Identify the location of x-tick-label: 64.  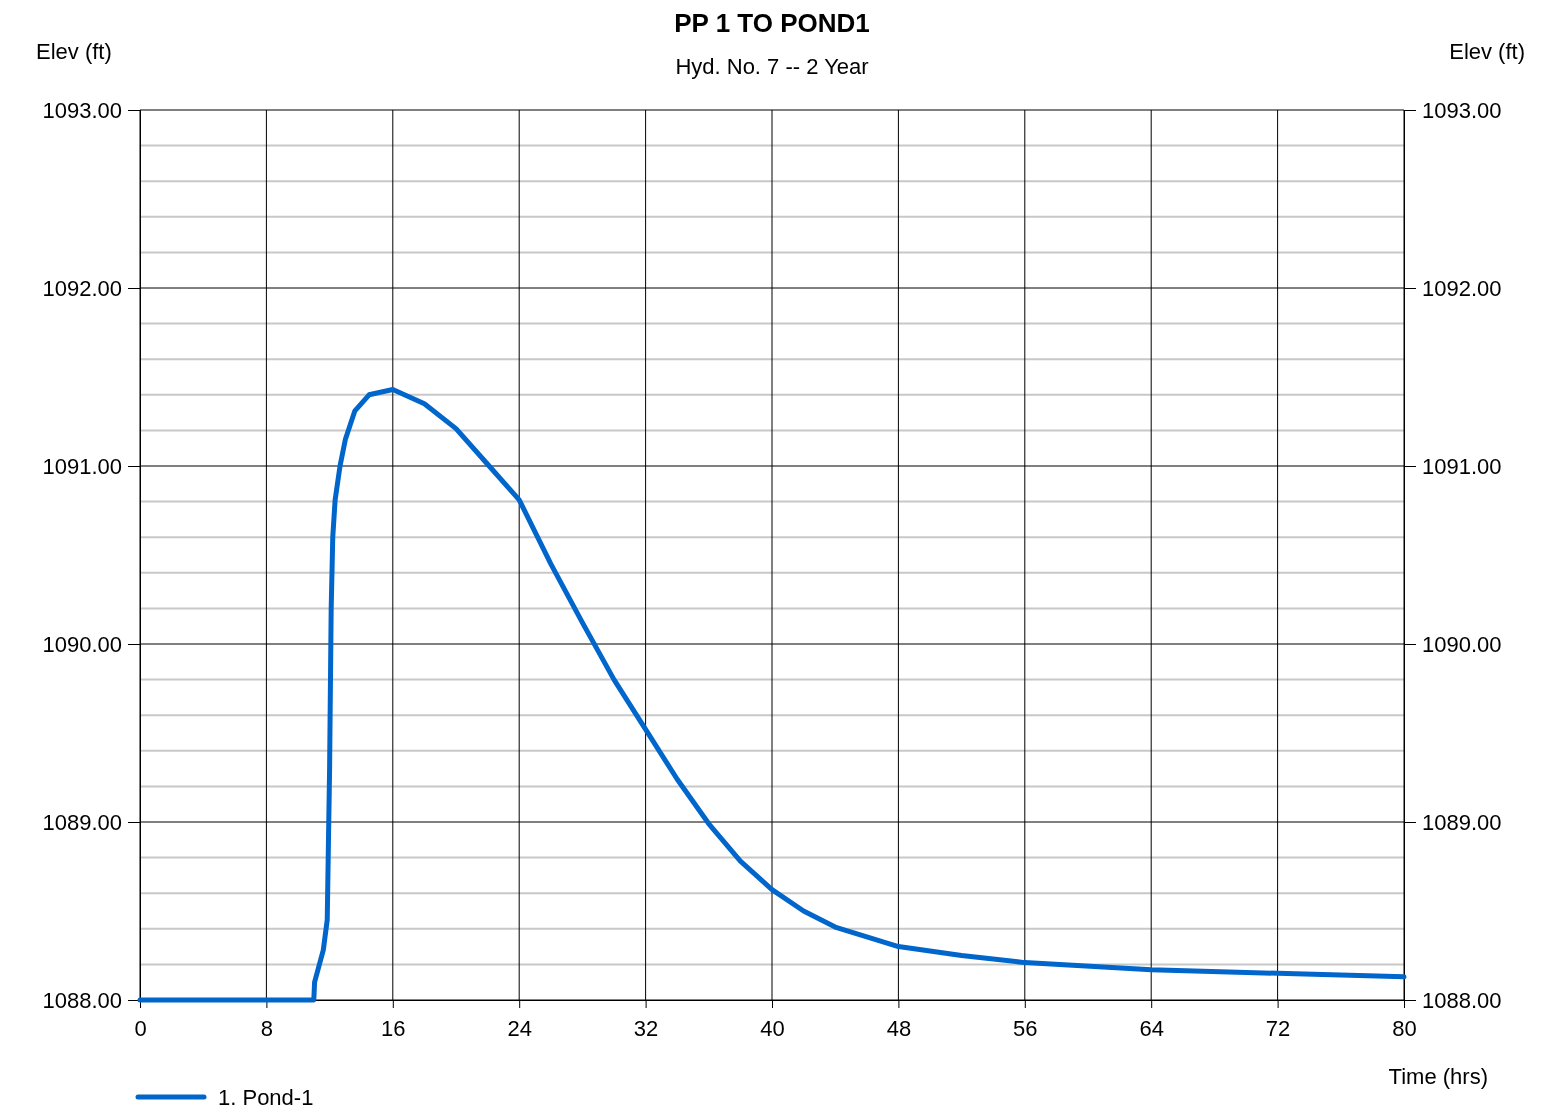
(1151, 1028).